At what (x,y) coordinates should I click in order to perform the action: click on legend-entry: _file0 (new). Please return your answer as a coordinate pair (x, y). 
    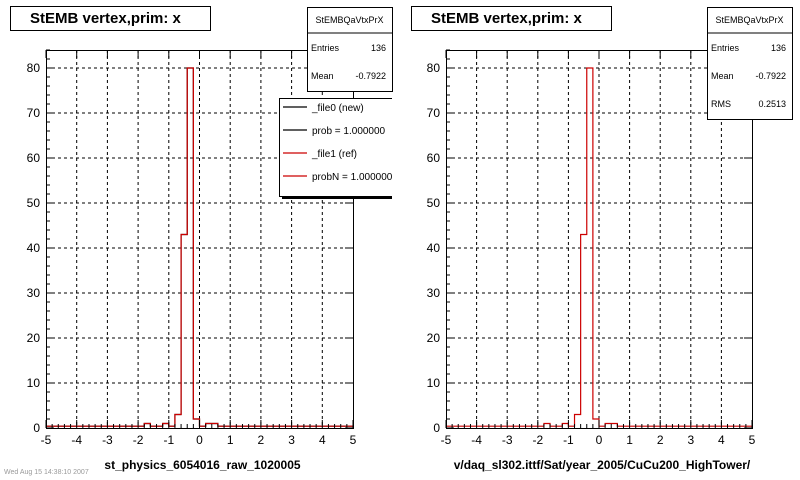
    Looking at the image, I should click on (337, 108).